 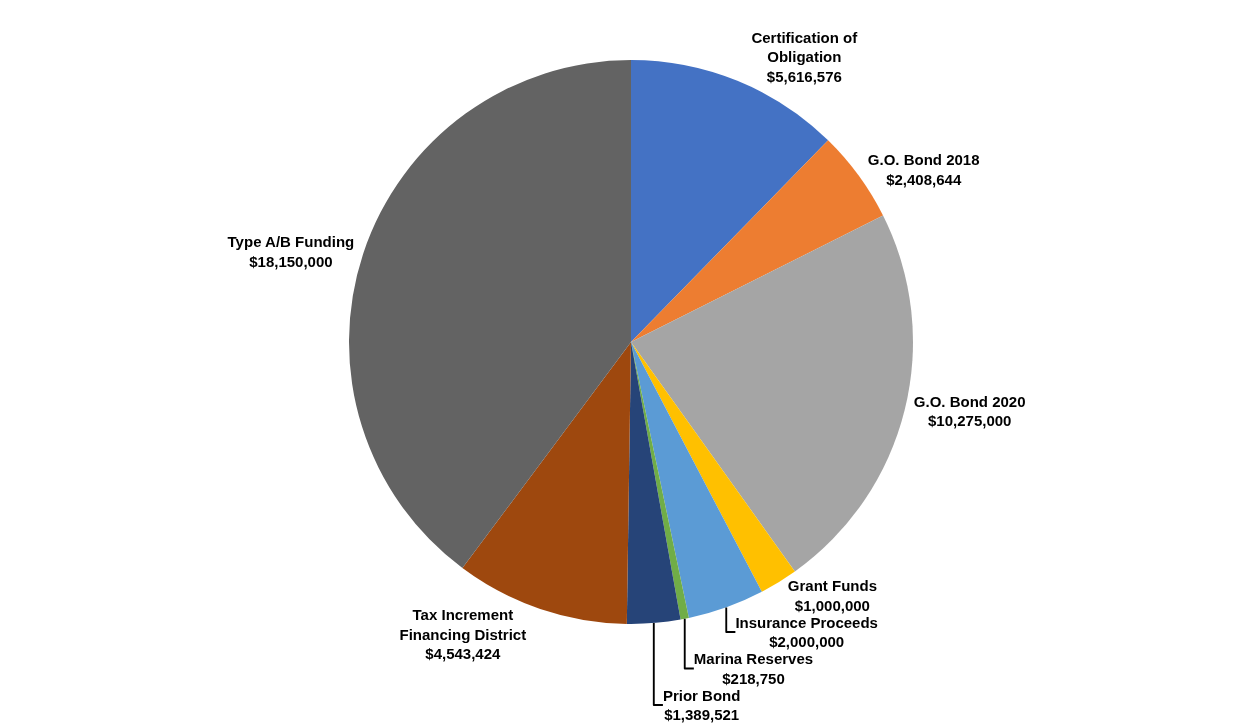 I want to click on slice-label: Certification of Obligation, so click(x=805, y=47).